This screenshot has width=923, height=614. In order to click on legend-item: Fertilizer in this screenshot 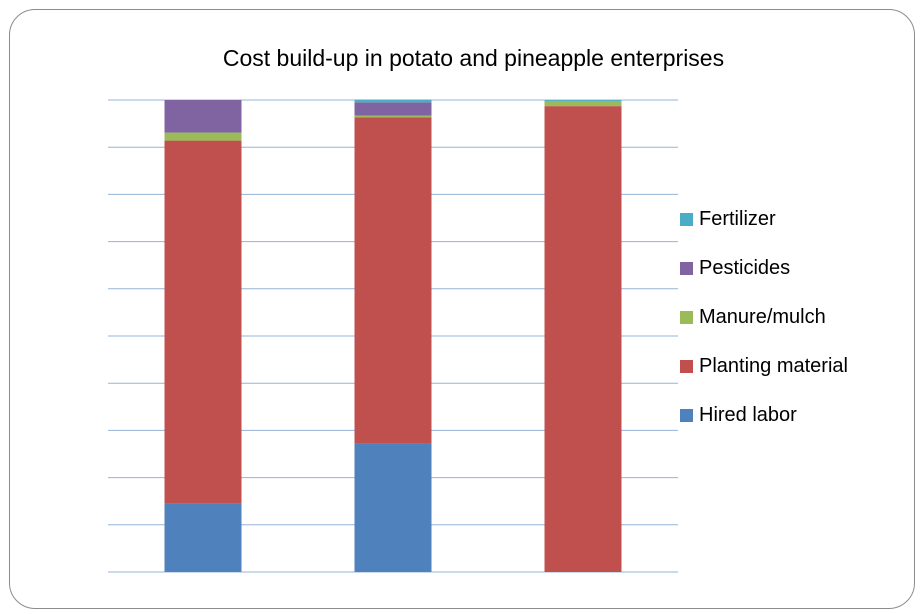, I will do `click(764, 219)`.